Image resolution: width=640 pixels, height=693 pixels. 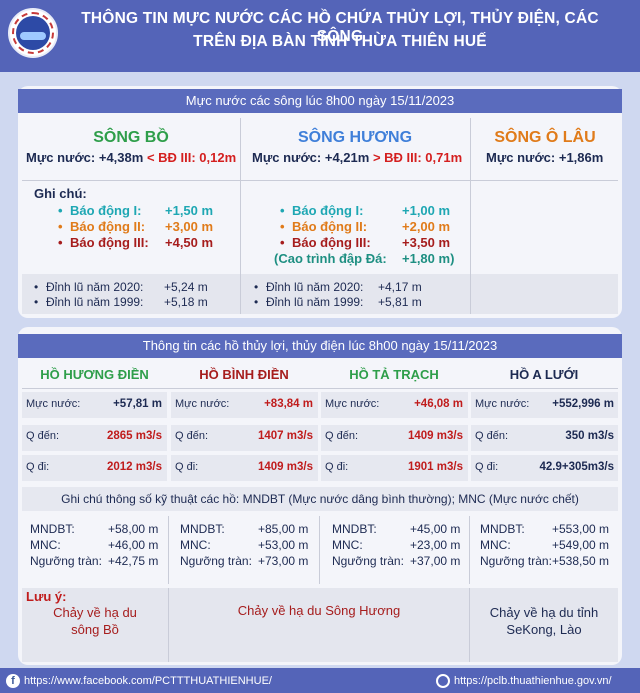 I want to click on flood-peak-1999-huong: • Đỉnh lũ năm 1999:, so click(x=309, y=302).